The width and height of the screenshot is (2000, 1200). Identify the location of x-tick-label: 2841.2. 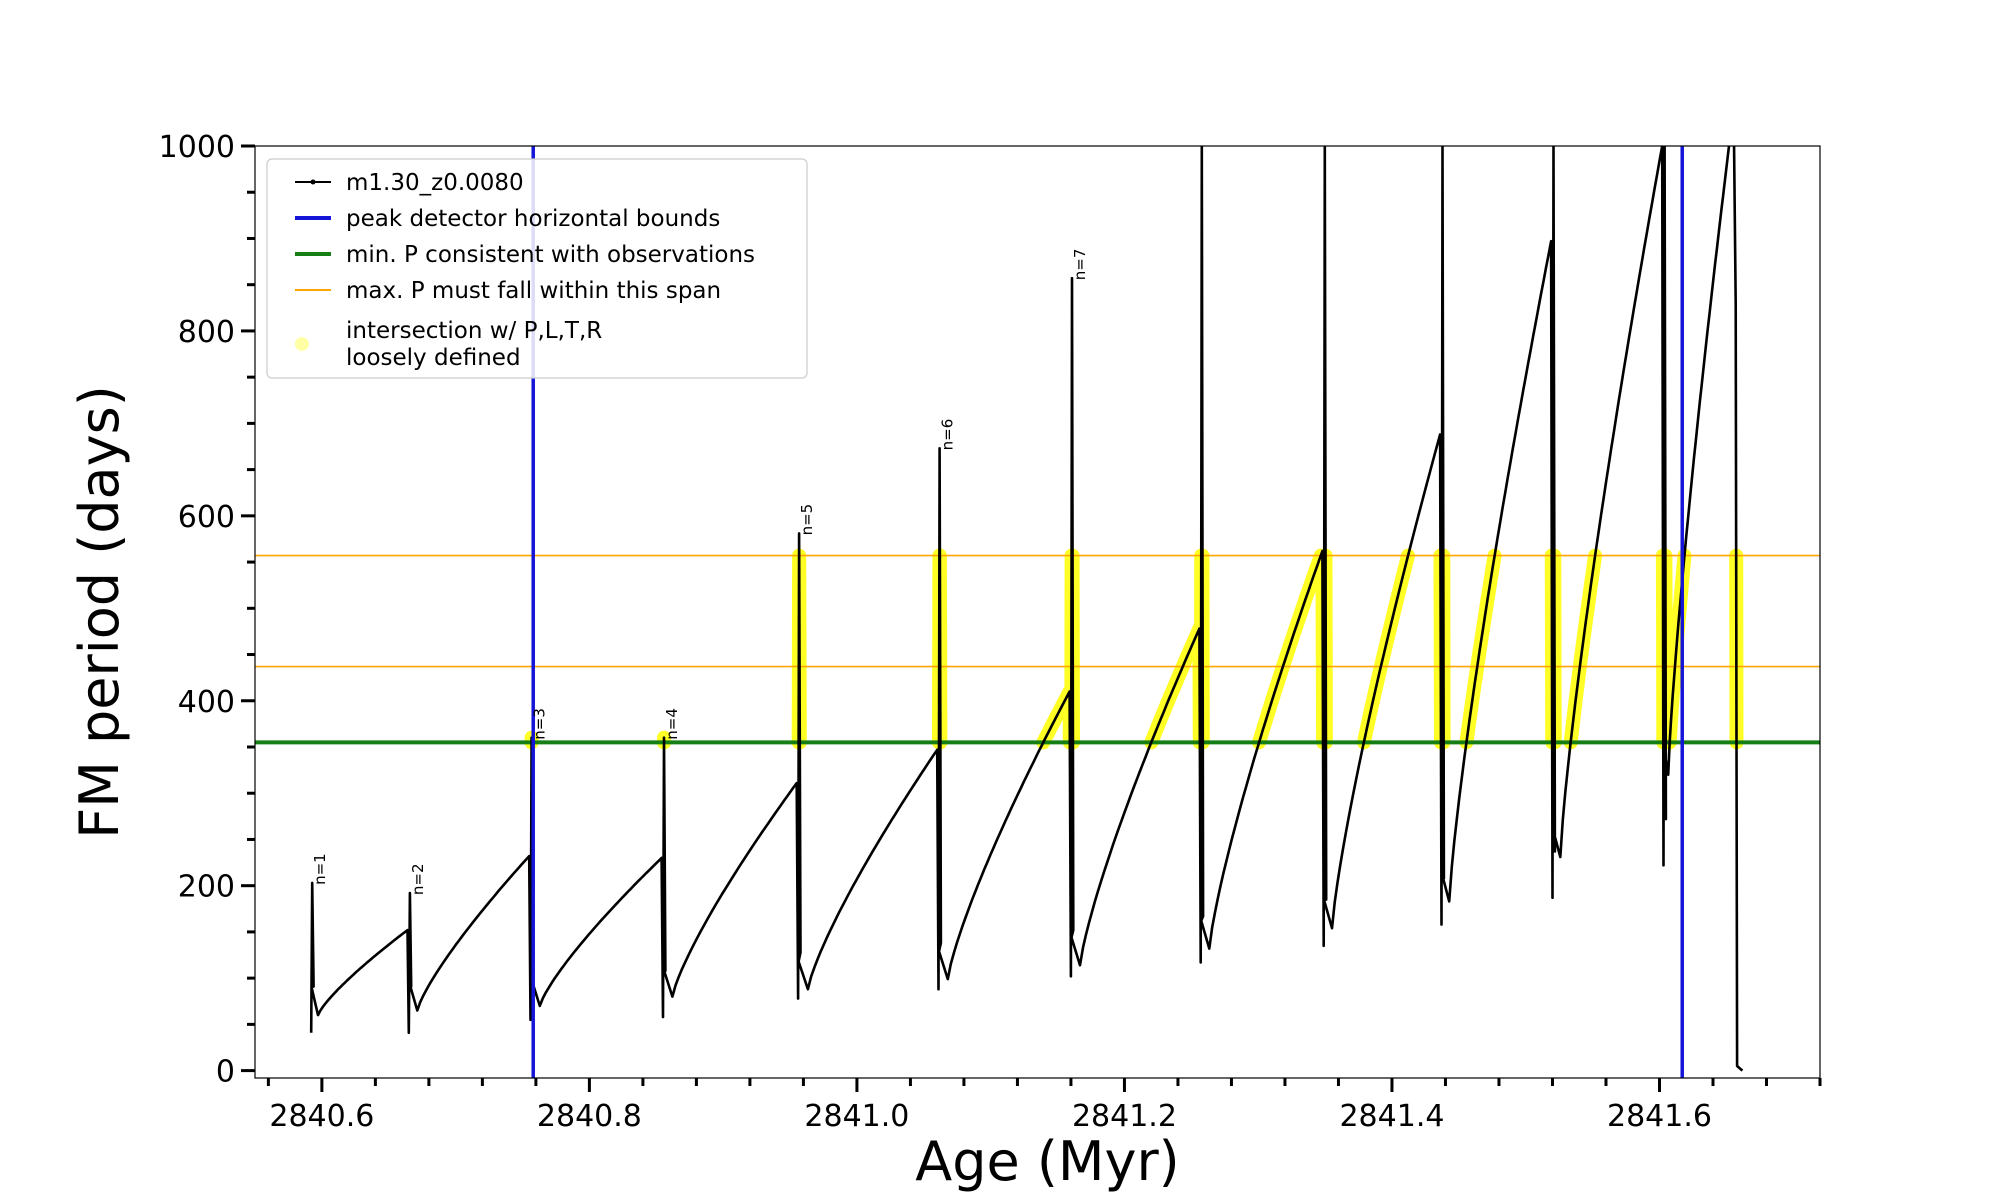
(1124, 1116).